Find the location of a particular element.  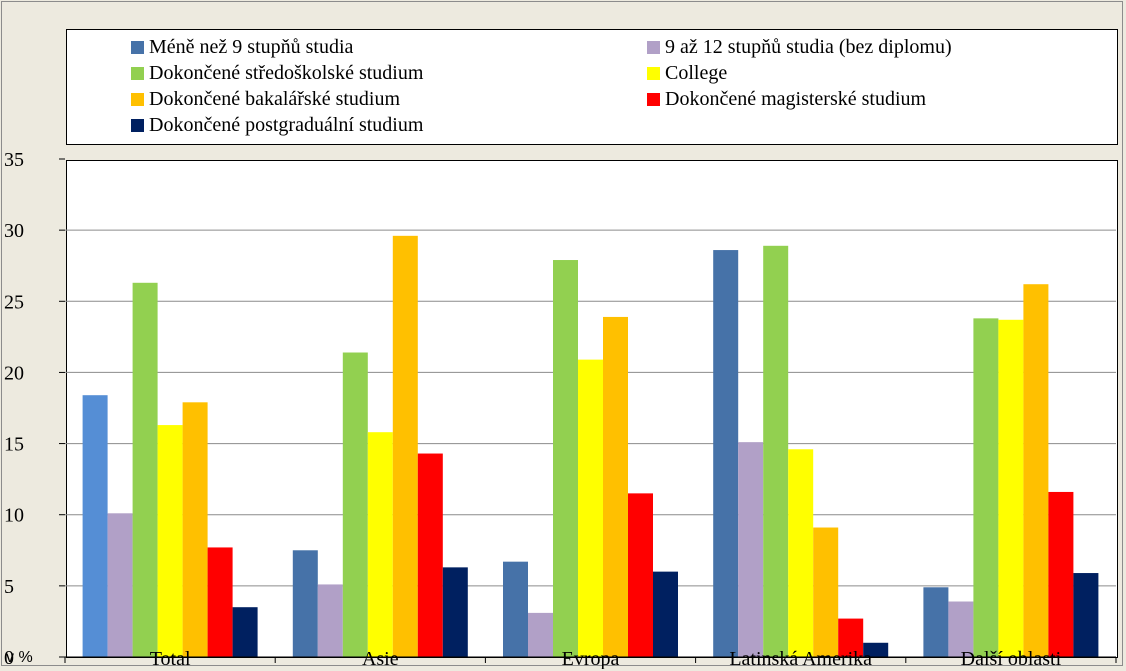

y-tick-label: 5 is located at coordinates (9, 587).